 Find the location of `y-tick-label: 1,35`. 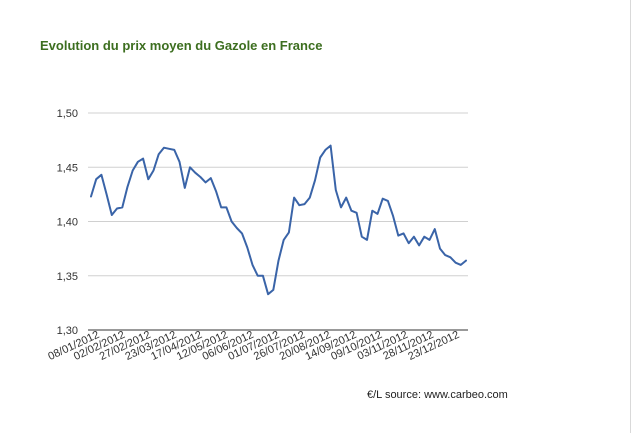

y-tick-label: 1,35 is located at coordinates (67, 277).